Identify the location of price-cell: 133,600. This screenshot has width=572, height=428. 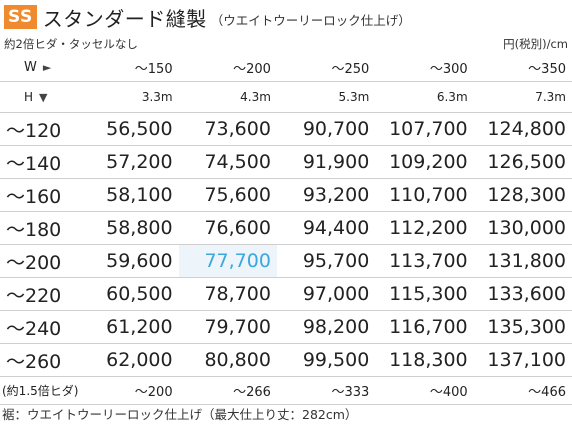
(522, 294).